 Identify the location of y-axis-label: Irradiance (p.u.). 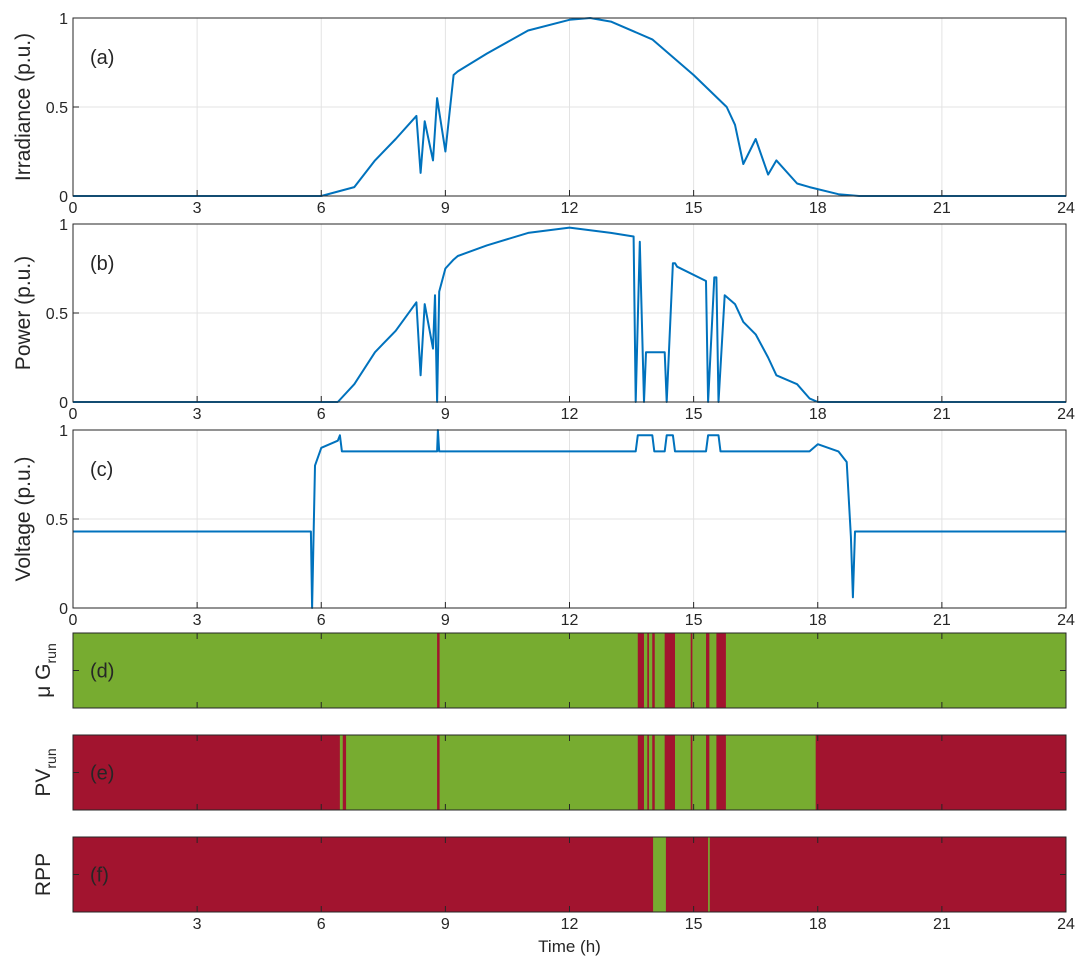
(23, 107).